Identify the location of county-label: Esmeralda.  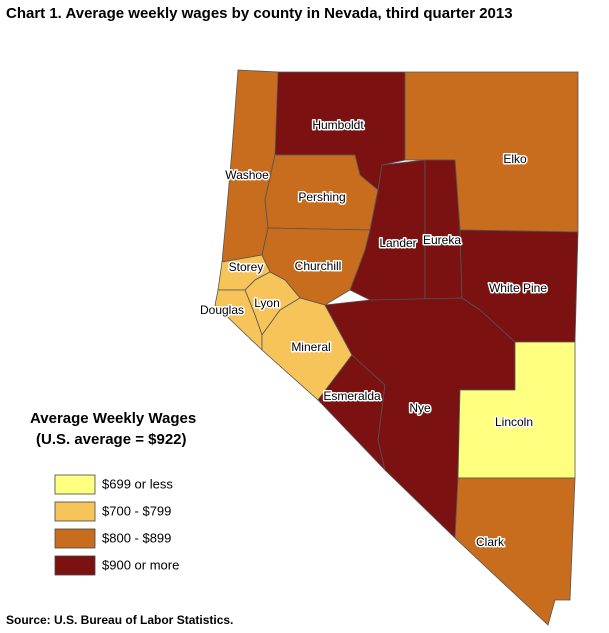
(352, 396).